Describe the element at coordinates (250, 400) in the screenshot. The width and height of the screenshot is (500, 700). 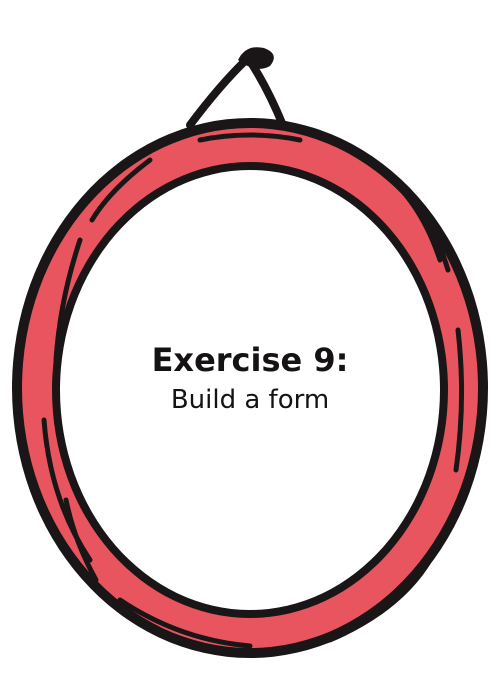
I see `exercise-subtitle: Build a form` at that location.